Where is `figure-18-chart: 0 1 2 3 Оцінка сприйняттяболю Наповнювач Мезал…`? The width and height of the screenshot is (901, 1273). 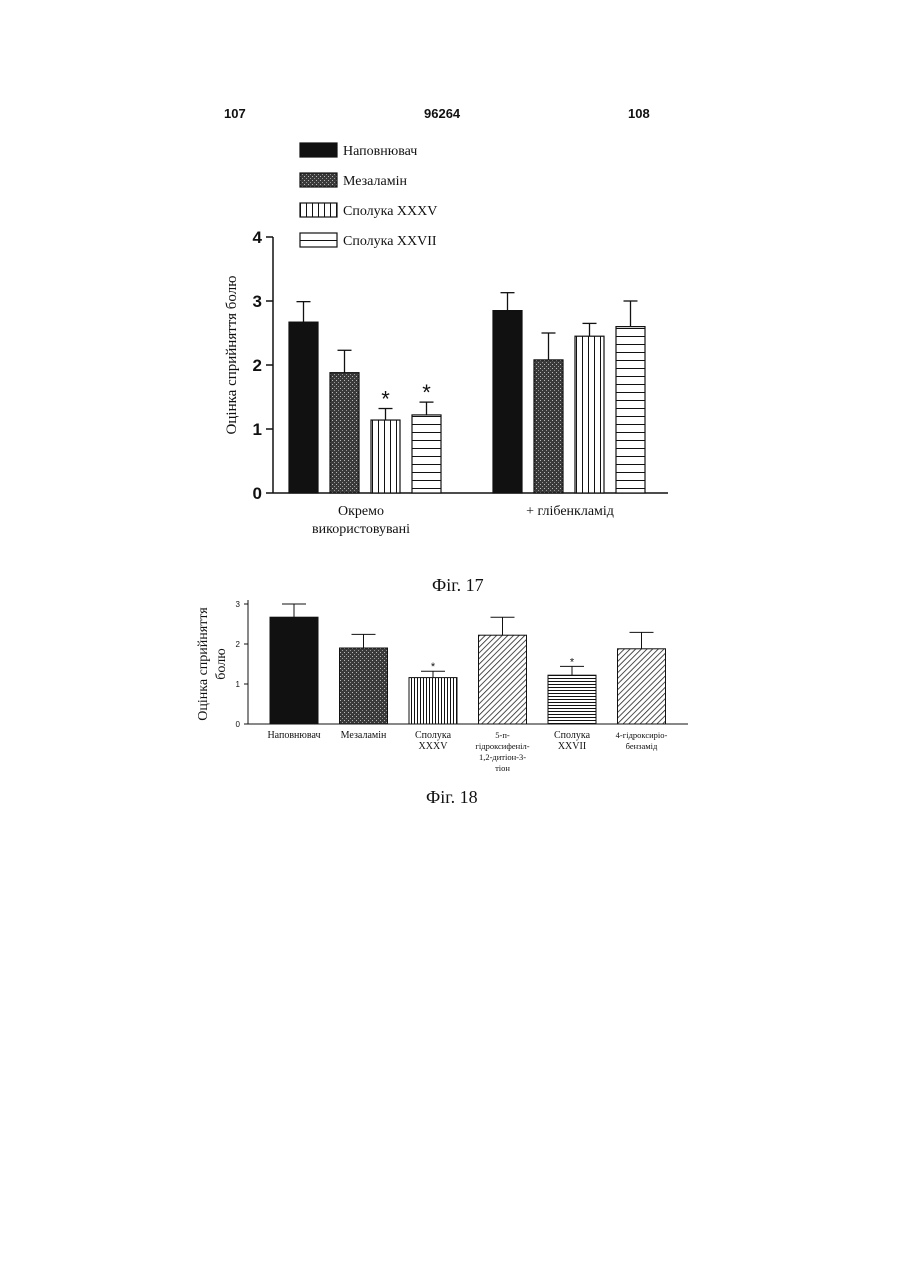
figure-18-chart: 0 1 2 3 Оцінка сприйняттяболю Наповнювач Мезал… is located at coordinates (442, 686).